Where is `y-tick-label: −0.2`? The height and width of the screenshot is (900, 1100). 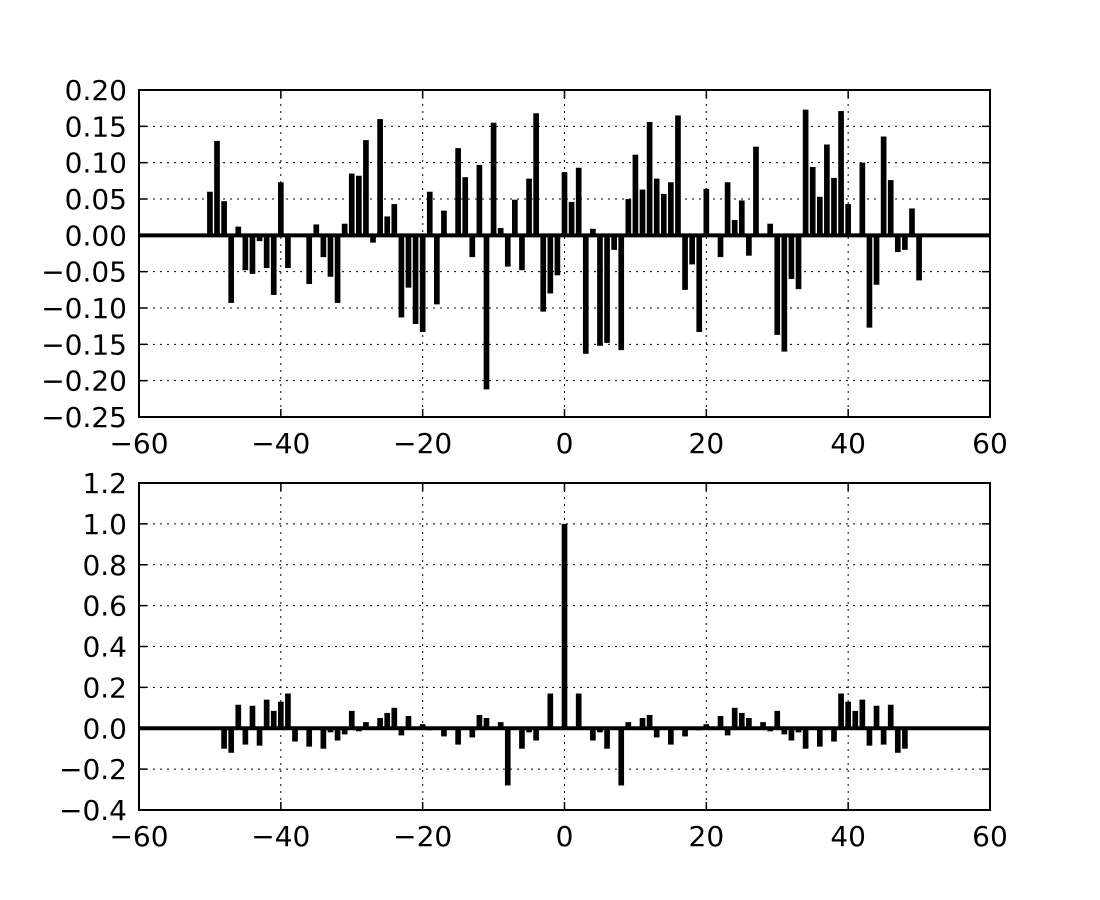
y-tick-label: −0.2 is located at coordinates (93, 769).